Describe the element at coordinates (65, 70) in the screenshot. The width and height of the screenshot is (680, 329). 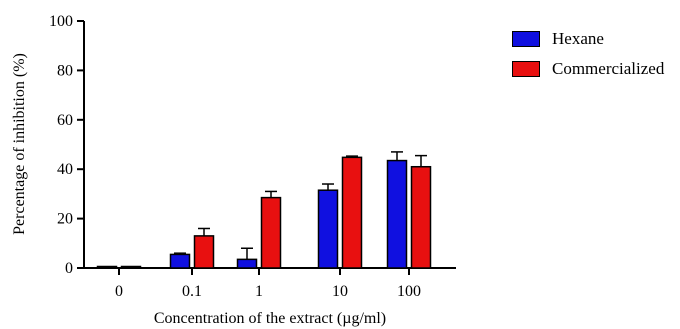
I see `y-tick-label: 80` at that location.